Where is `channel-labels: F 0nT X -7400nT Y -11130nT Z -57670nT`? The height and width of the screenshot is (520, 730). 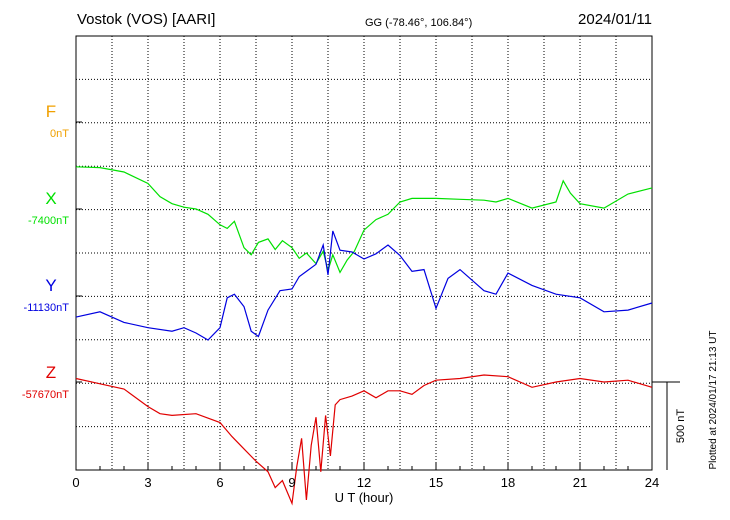 channel-labels: F 0nT X -7400nT Y -11130nT Z -57670nT is located at coordinates (45, 251).